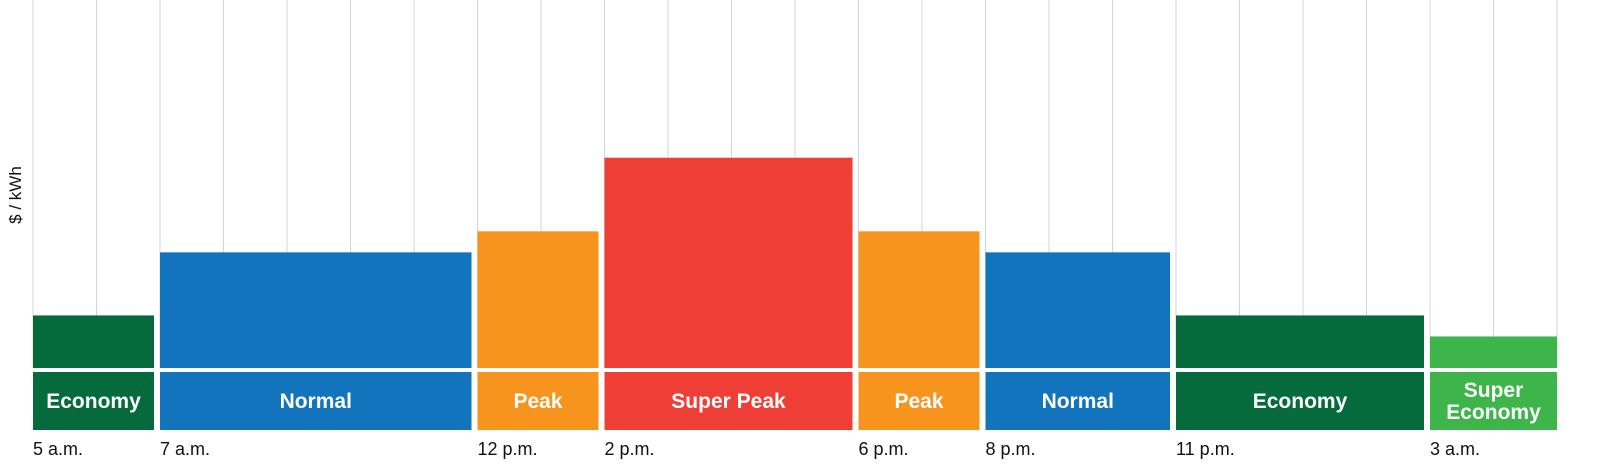 The width and height of the screenshot is (1600, 469). I want to click on time-tick-label: 12 p.m., so click(508, 449).